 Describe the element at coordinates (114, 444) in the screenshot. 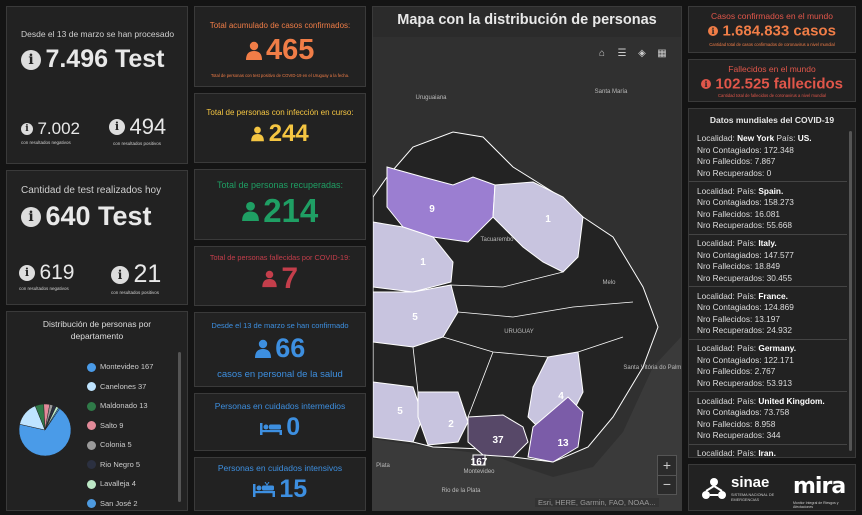

I see `legend-label: Colonia` at that location.